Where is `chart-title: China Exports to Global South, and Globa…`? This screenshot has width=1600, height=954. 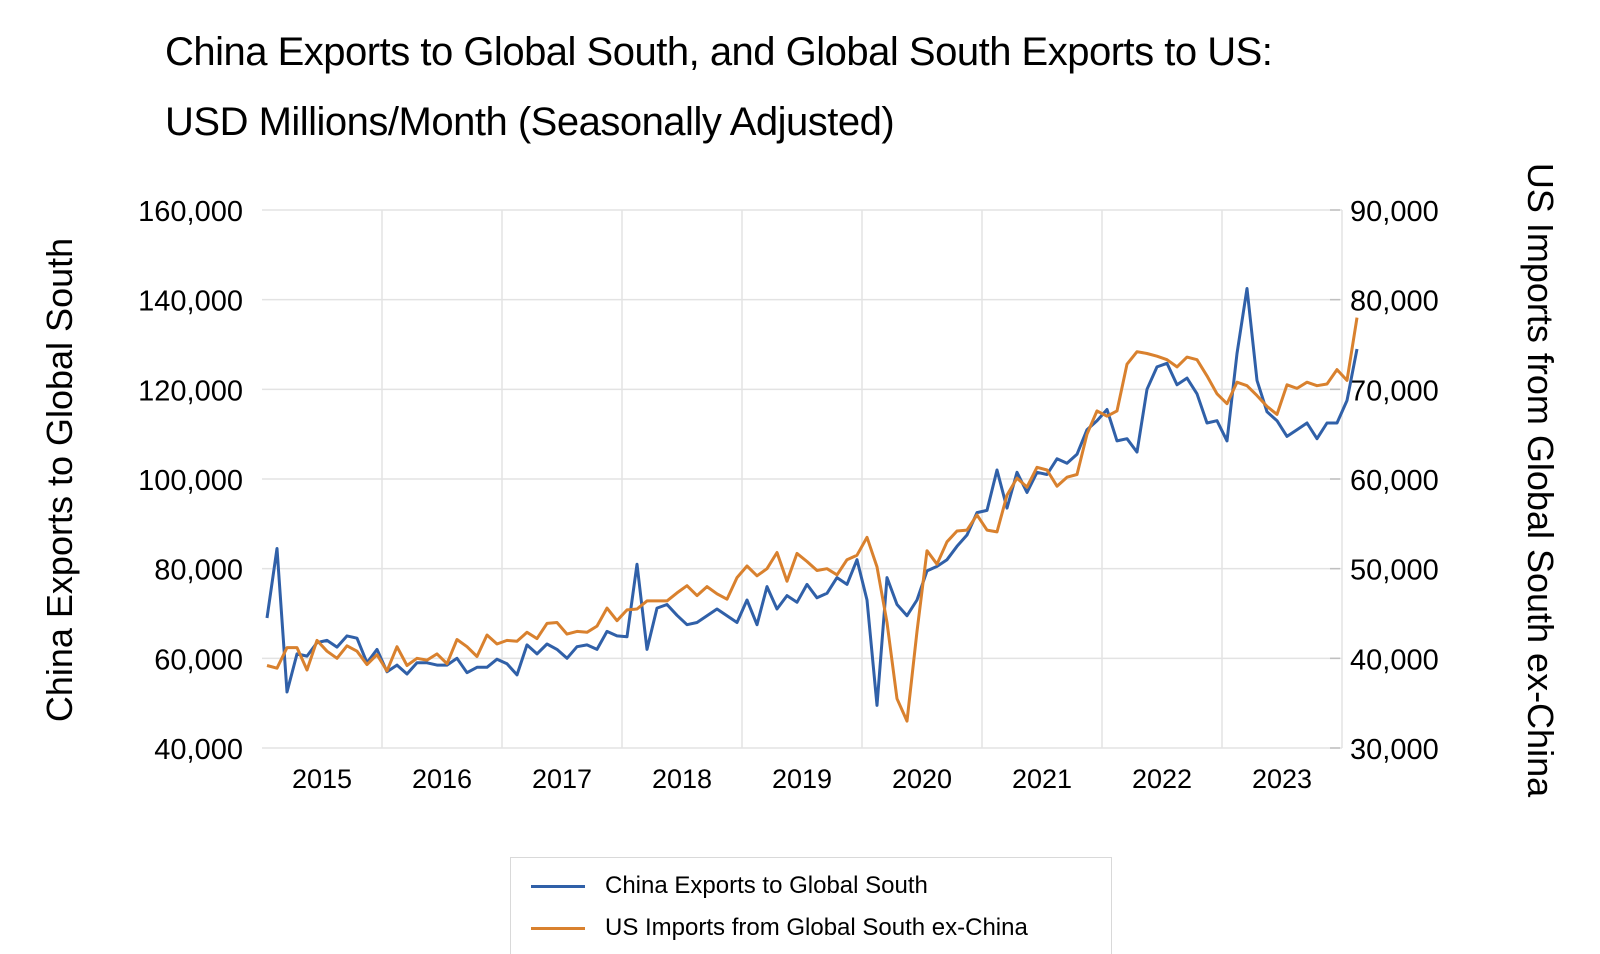
chart-title: China Exports to Global South, and Globa… is located at coordinates (719, 52).